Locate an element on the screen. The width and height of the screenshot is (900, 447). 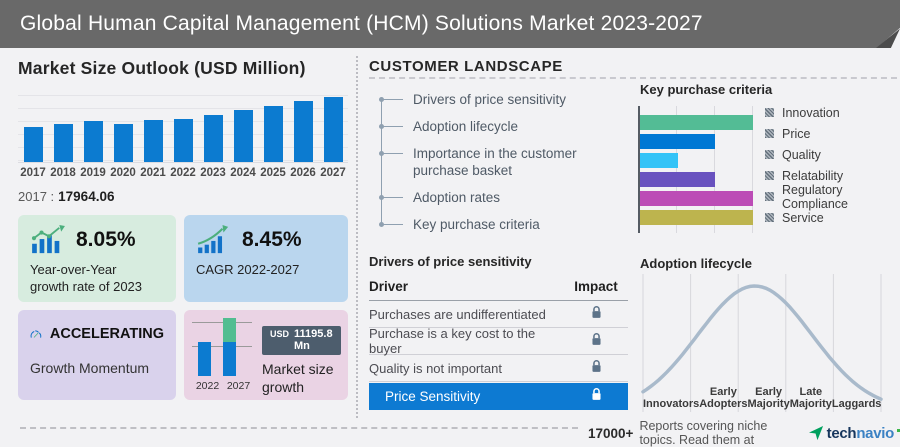
yoy-label: Year-over-Year growth rate of 2023 is located at coordinates (86, 278).